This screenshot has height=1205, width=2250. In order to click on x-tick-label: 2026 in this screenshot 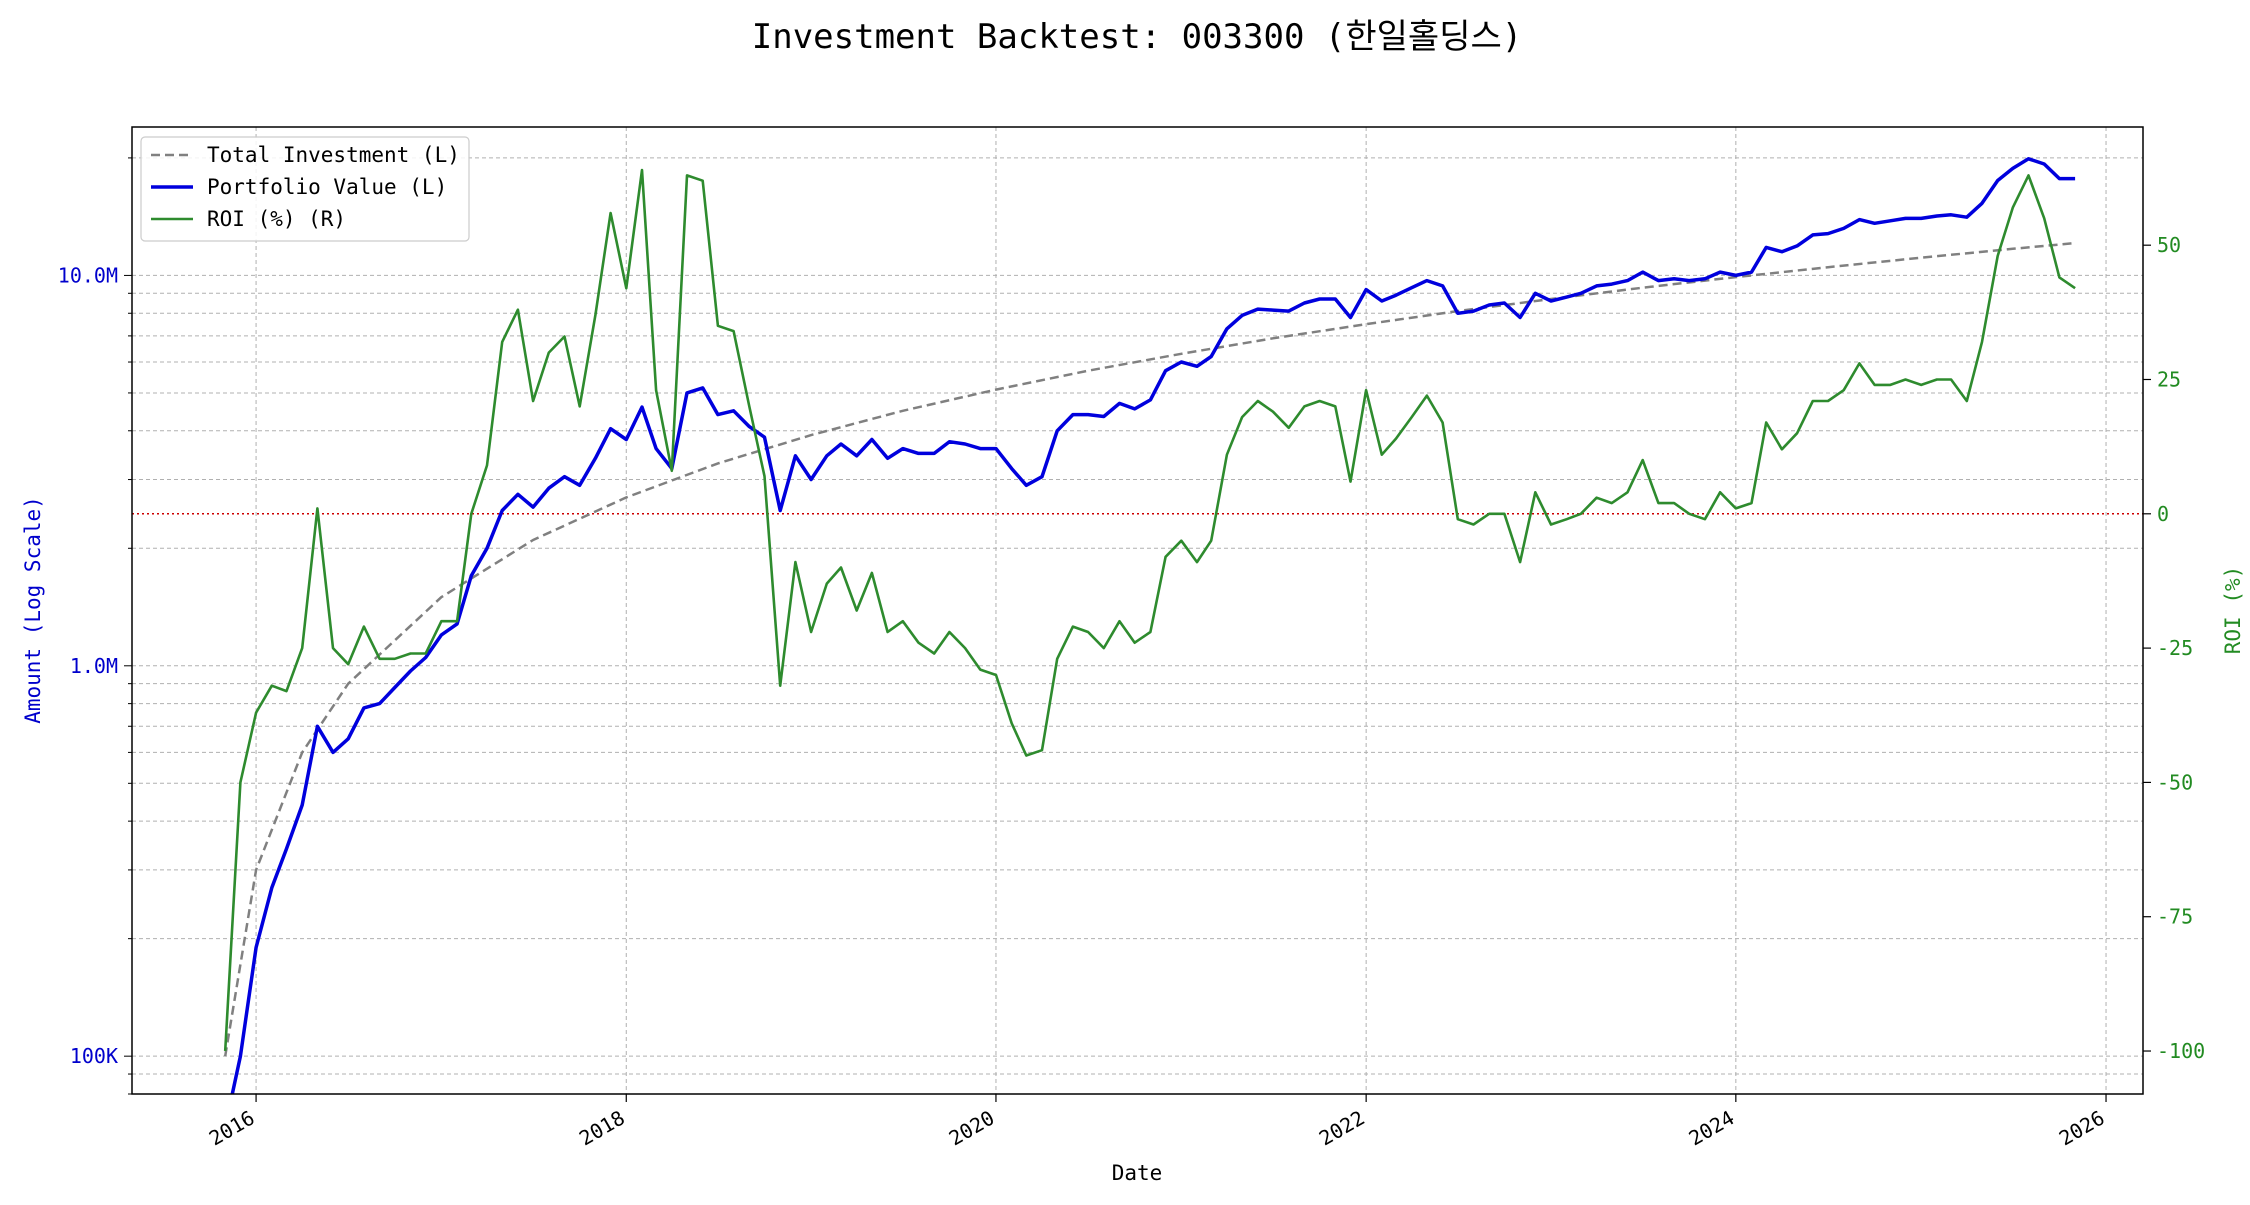, I will do `click(2082, 1128)`.